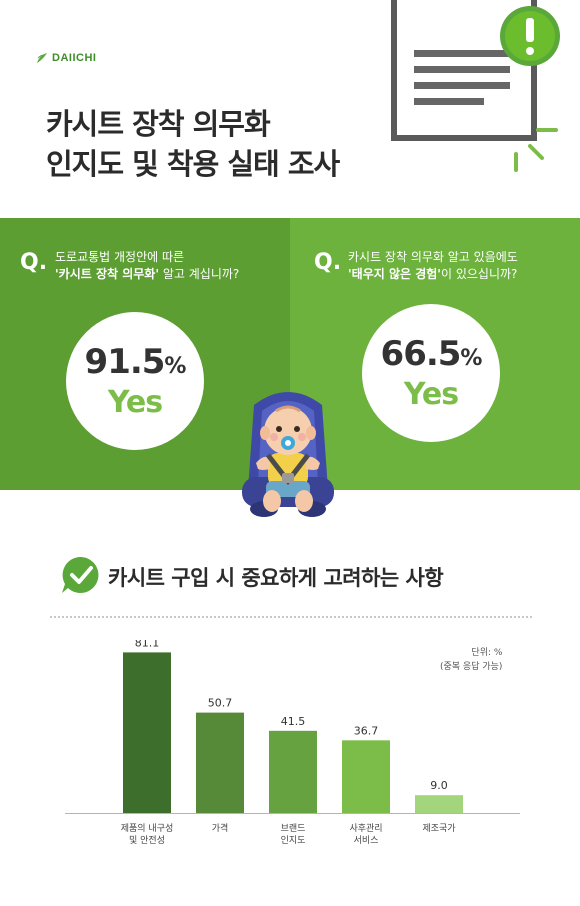 This screenshot has width=580, height=906. I want to click on category-label: 브랜드, so click(293, 828).